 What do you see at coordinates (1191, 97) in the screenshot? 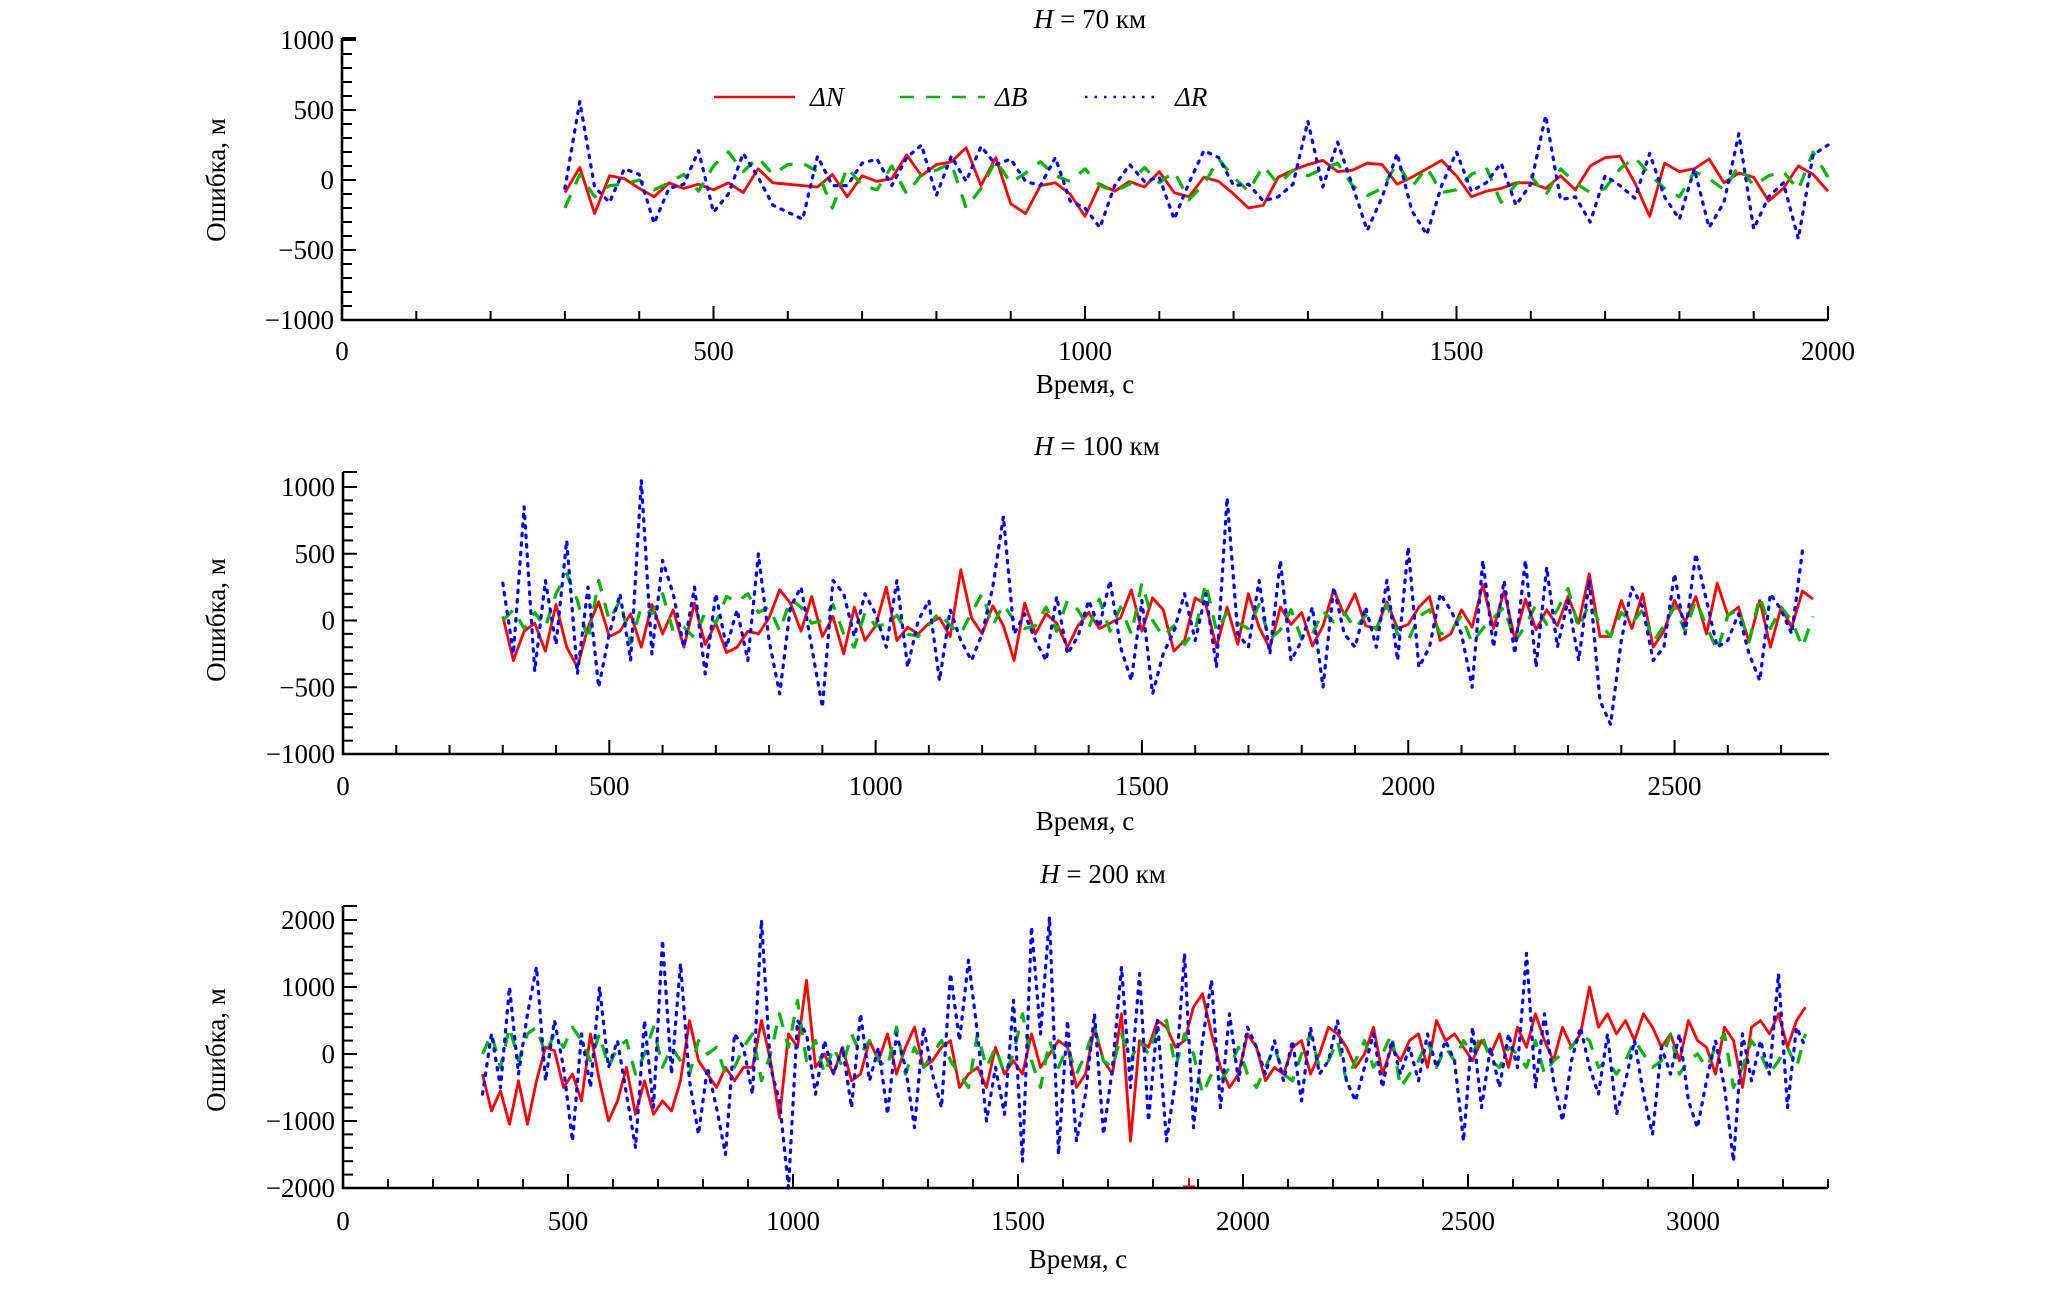
I see `legend-label-dR: ΔR` at bounding box center [1191, 97].